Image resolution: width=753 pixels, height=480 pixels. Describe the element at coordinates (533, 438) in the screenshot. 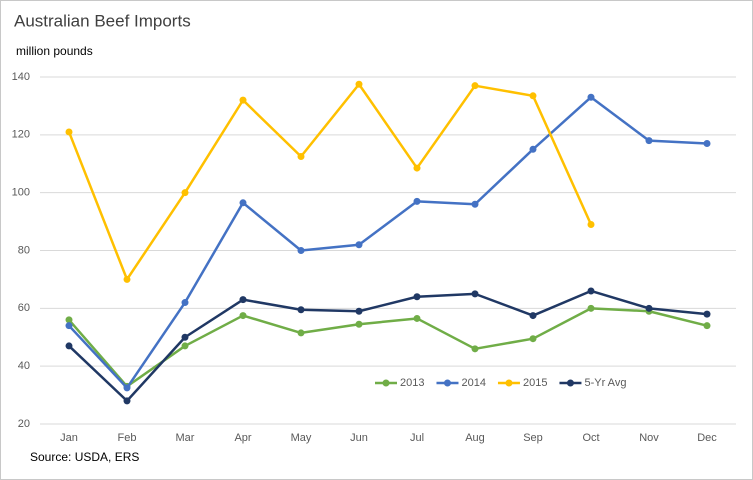

I see `x-tick-label: Sep` at that location.